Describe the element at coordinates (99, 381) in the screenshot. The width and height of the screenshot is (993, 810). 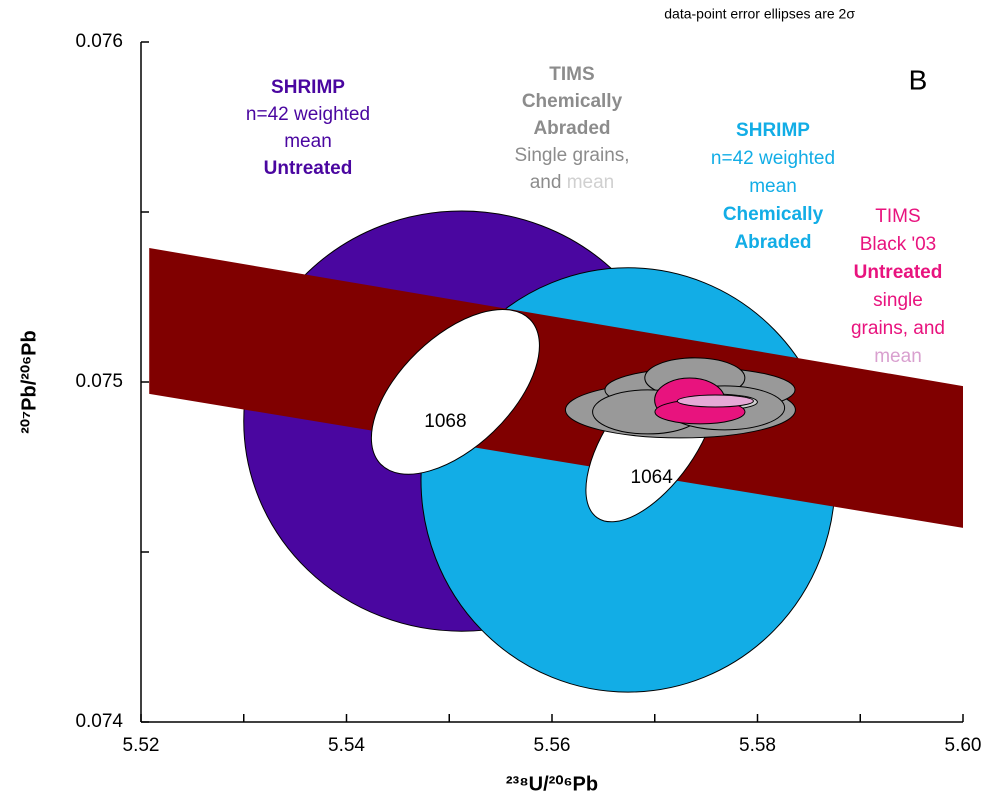
I see `y-tick-label: 0.075` at that location.